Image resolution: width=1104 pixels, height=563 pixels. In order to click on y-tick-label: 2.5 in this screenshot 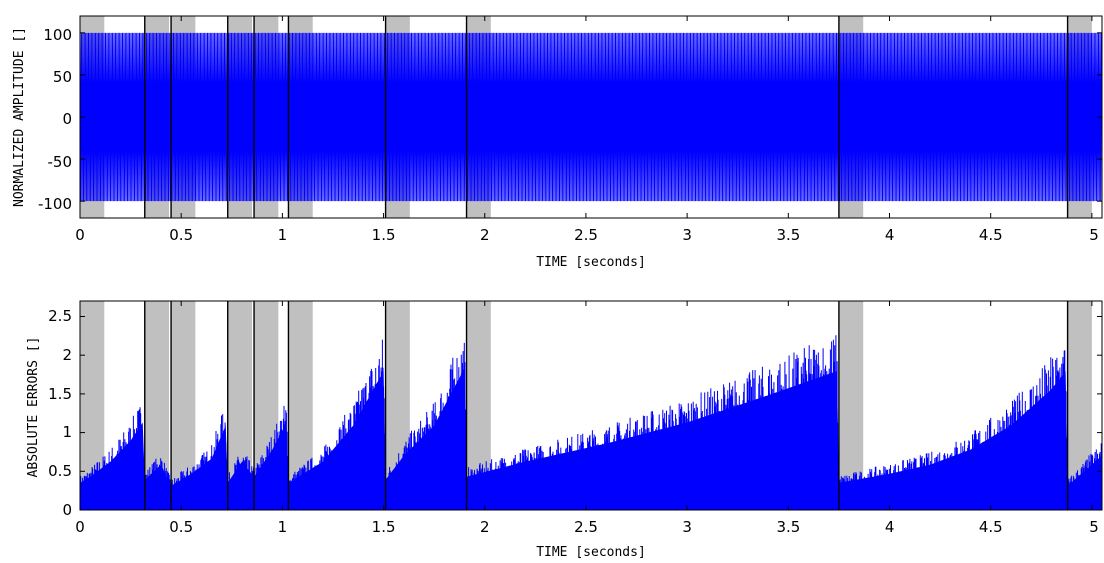, I will do `click(60, 316)`.